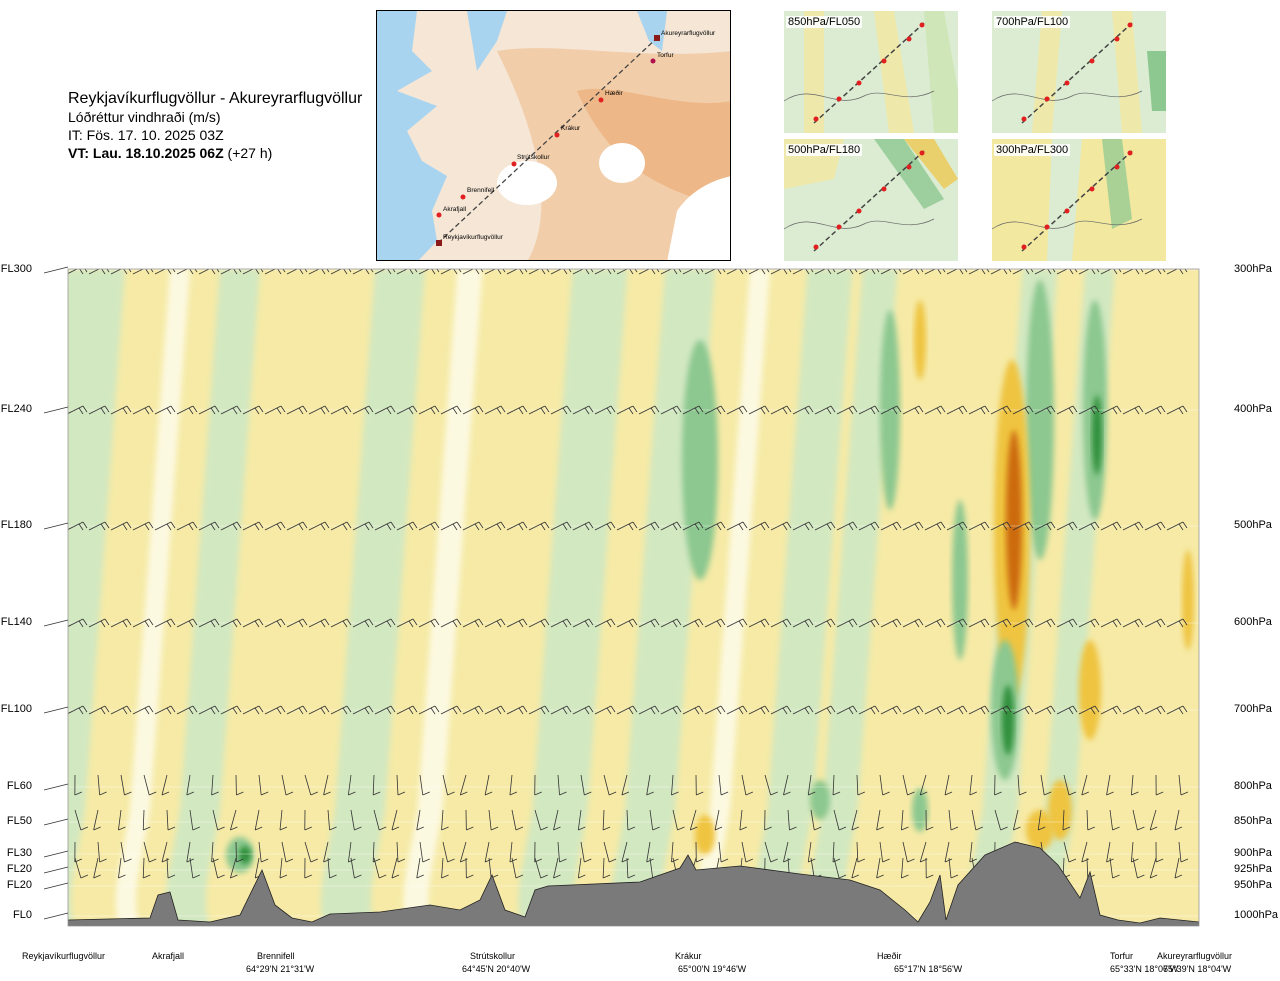 The width and height of the screenshot is (1280, 981). What do you see at coordinates (871, 200) in the screenshot?
I see `minimap-500: 500hPa/FL180` at bounding box center [871, 200].